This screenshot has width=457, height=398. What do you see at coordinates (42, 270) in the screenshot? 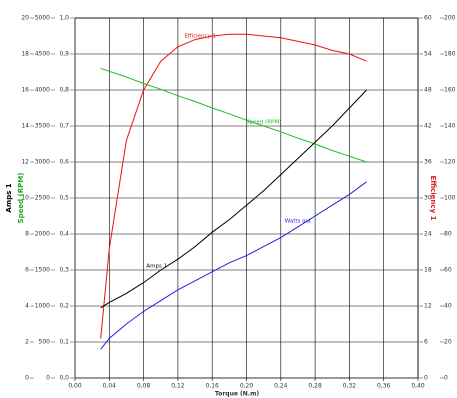
I see `y-tick-label: 1500` at bounding box center [42, 270].